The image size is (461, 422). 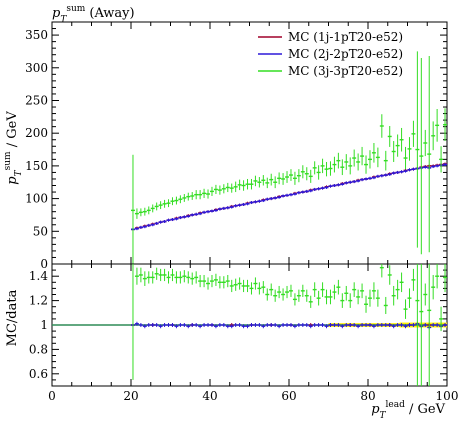 I want to click on chart-title: pTsum (Away), so click(x=93, y=14).